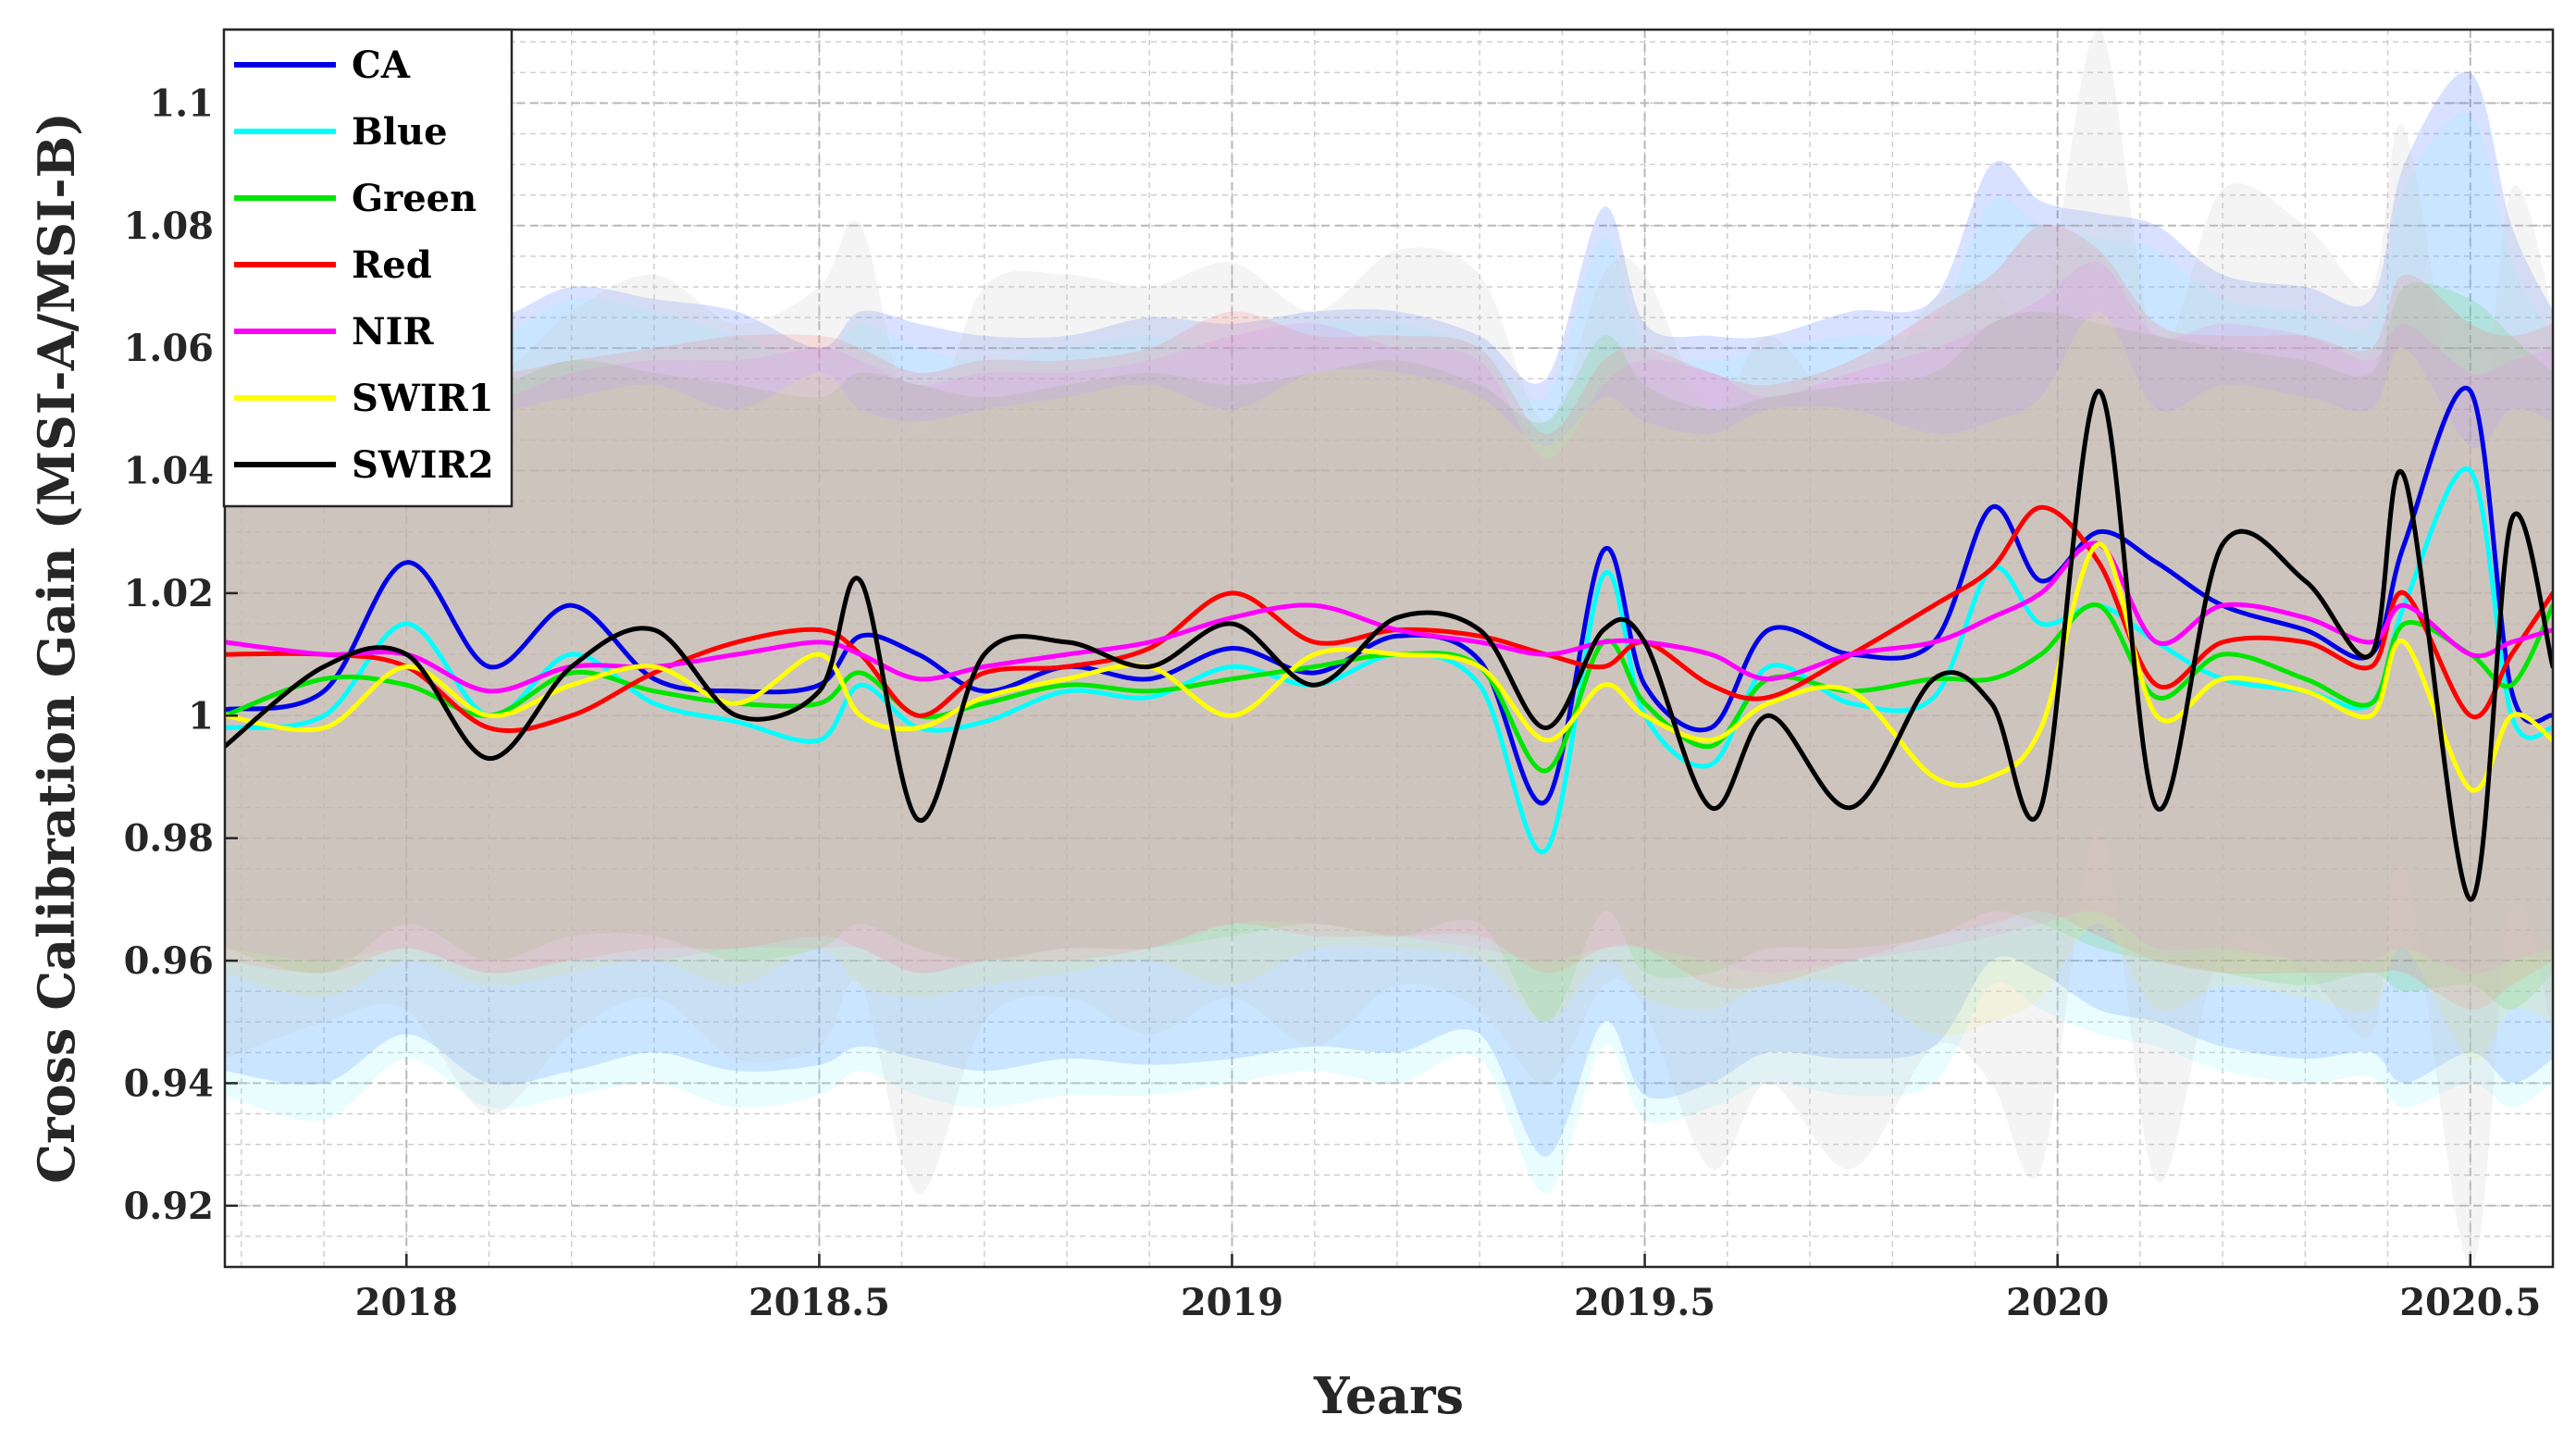 The image size is (2576, 1440). I want to click on y-tick-label: 1.08, so click(169, 226).